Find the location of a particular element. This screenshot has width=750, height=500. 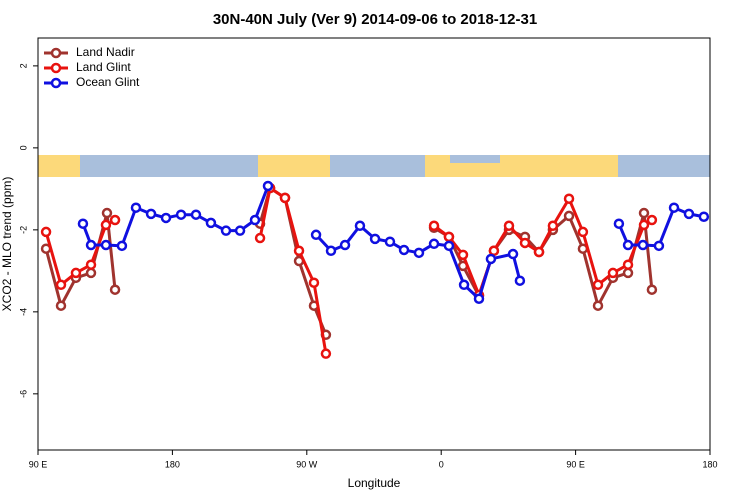

legend-label: Land Glint is located at coordinates (103, 67).